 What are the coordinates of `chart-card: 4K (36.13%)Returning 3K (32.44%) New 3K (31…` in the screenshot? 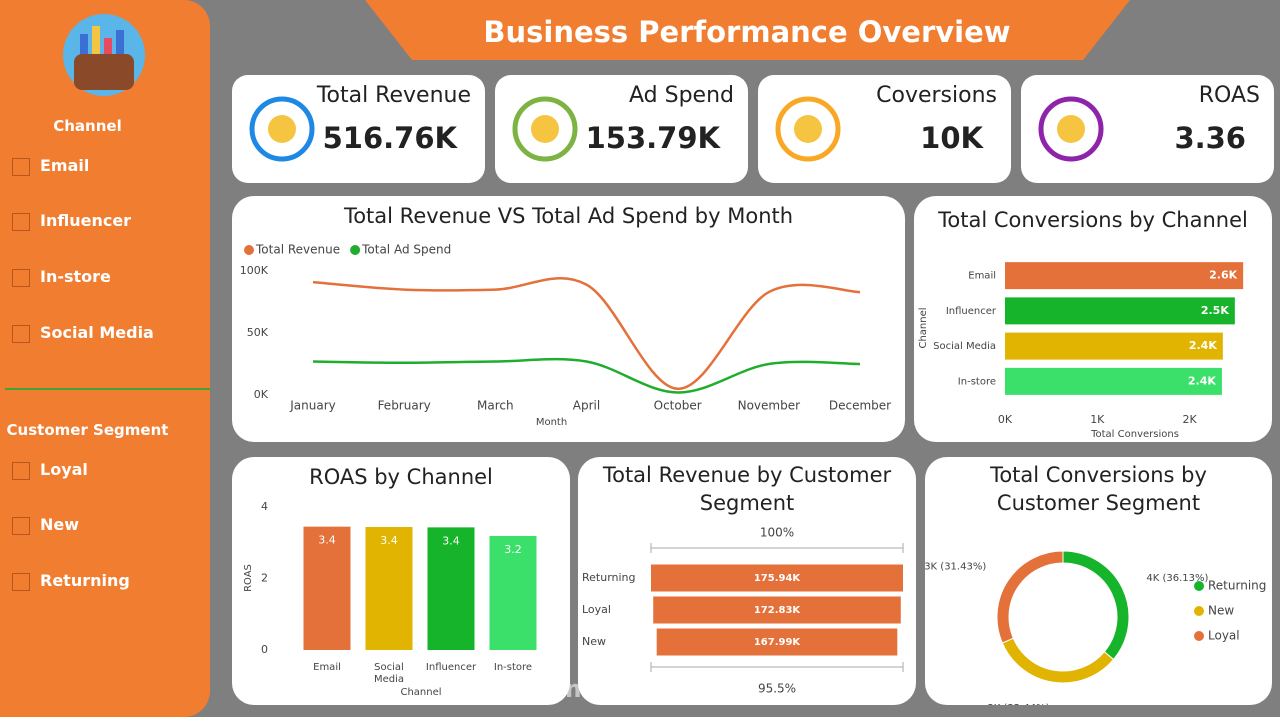 It's located at (1098, 581).